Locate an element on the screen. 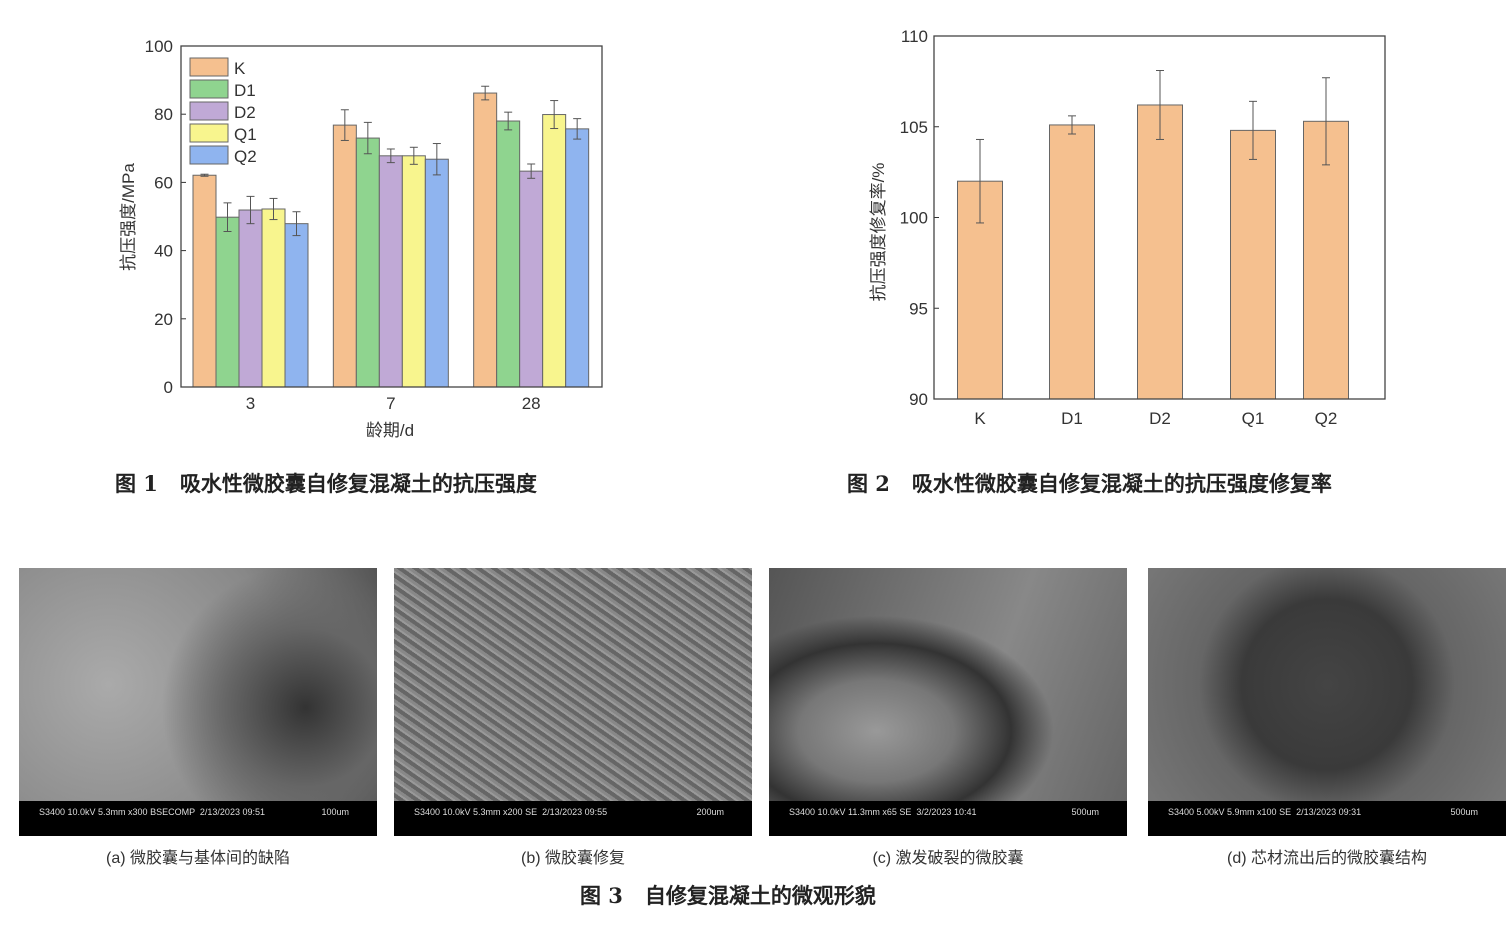 Image resolution: width=1508 pixels, height=926 pixels. x-tick-label: 7 is located at coordinates (390, 403).